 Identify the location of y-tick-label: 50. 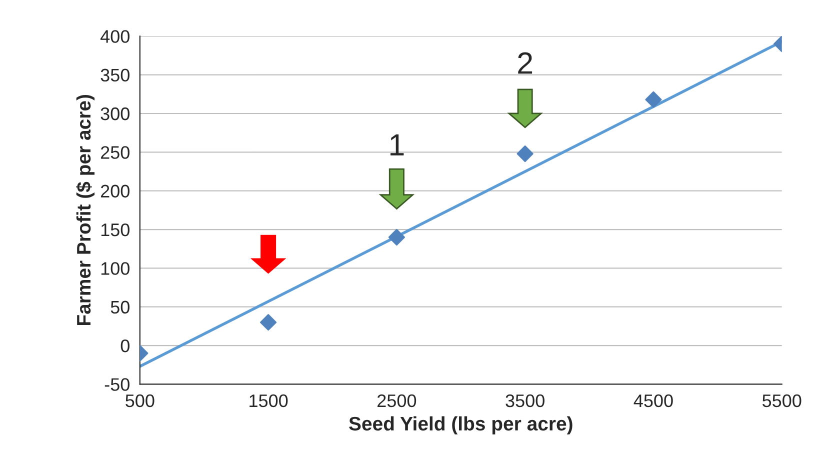
(120, 307).